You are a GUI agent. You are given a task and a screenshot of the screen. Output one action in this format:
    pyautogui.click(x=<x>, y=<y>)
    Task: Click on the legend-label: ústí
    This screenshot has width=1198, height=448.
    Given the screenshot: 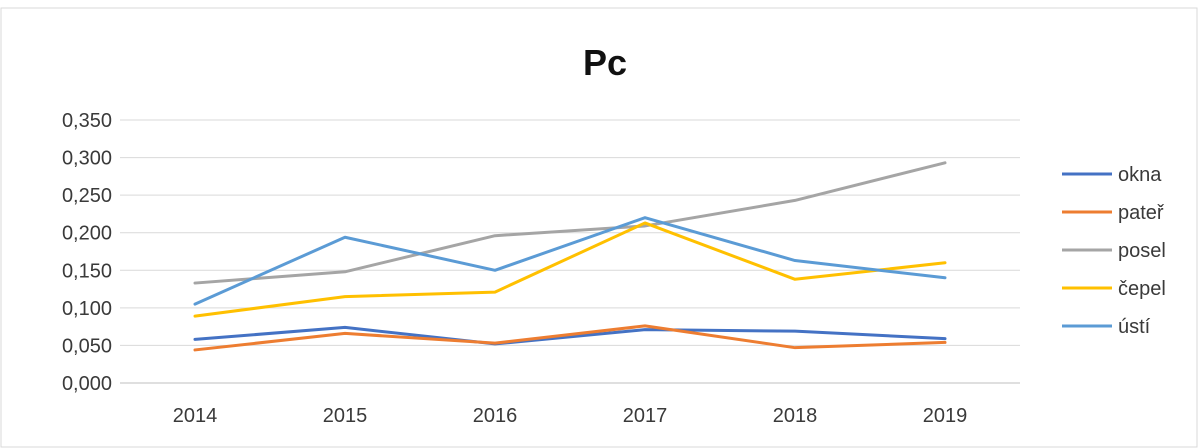 What is the action you would take?
    pyautogui.click(x=1134, y=327)
    